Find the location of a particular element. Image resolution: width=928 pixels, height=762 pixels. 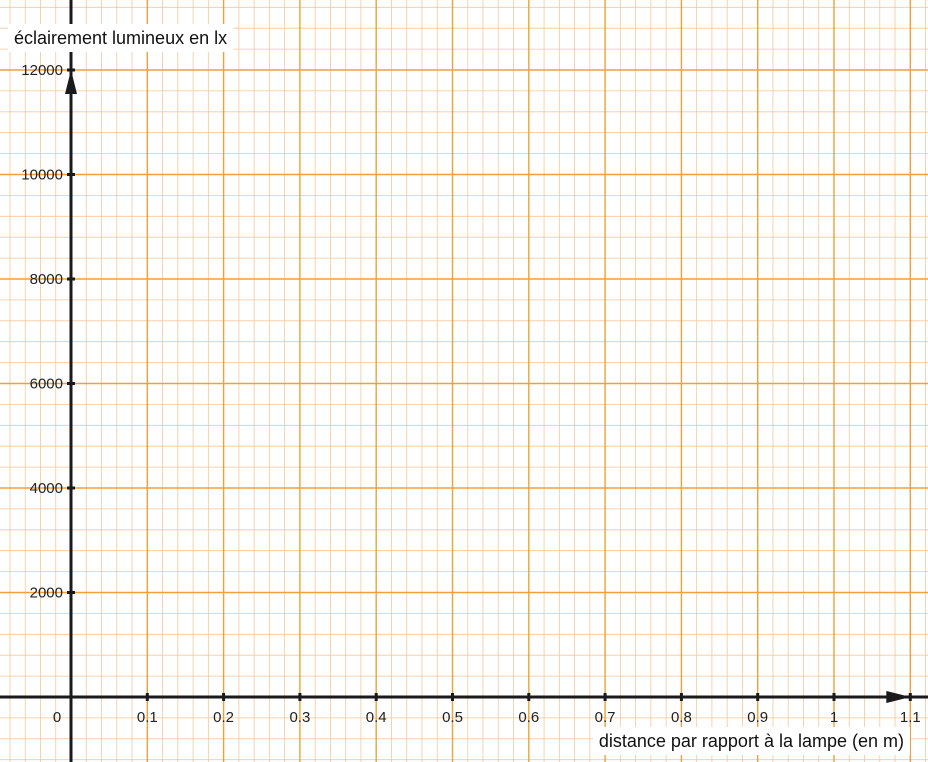

x-tick-label: 0.2 is located at coordinates (223, 717).